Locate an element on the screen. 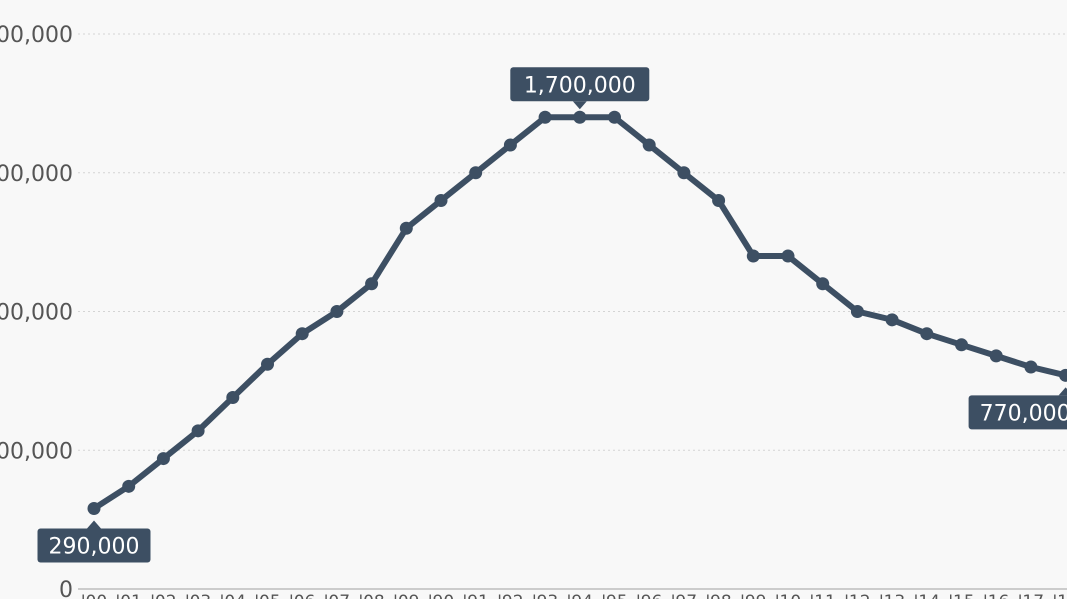 The image size is (1067, 599). x-tick-label: '12 is located at coordinates (857, 595).